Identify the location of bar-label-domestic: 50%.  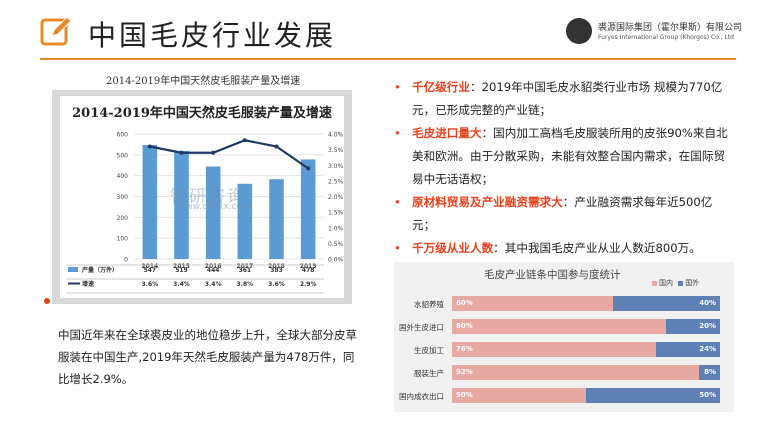
(464, 395).